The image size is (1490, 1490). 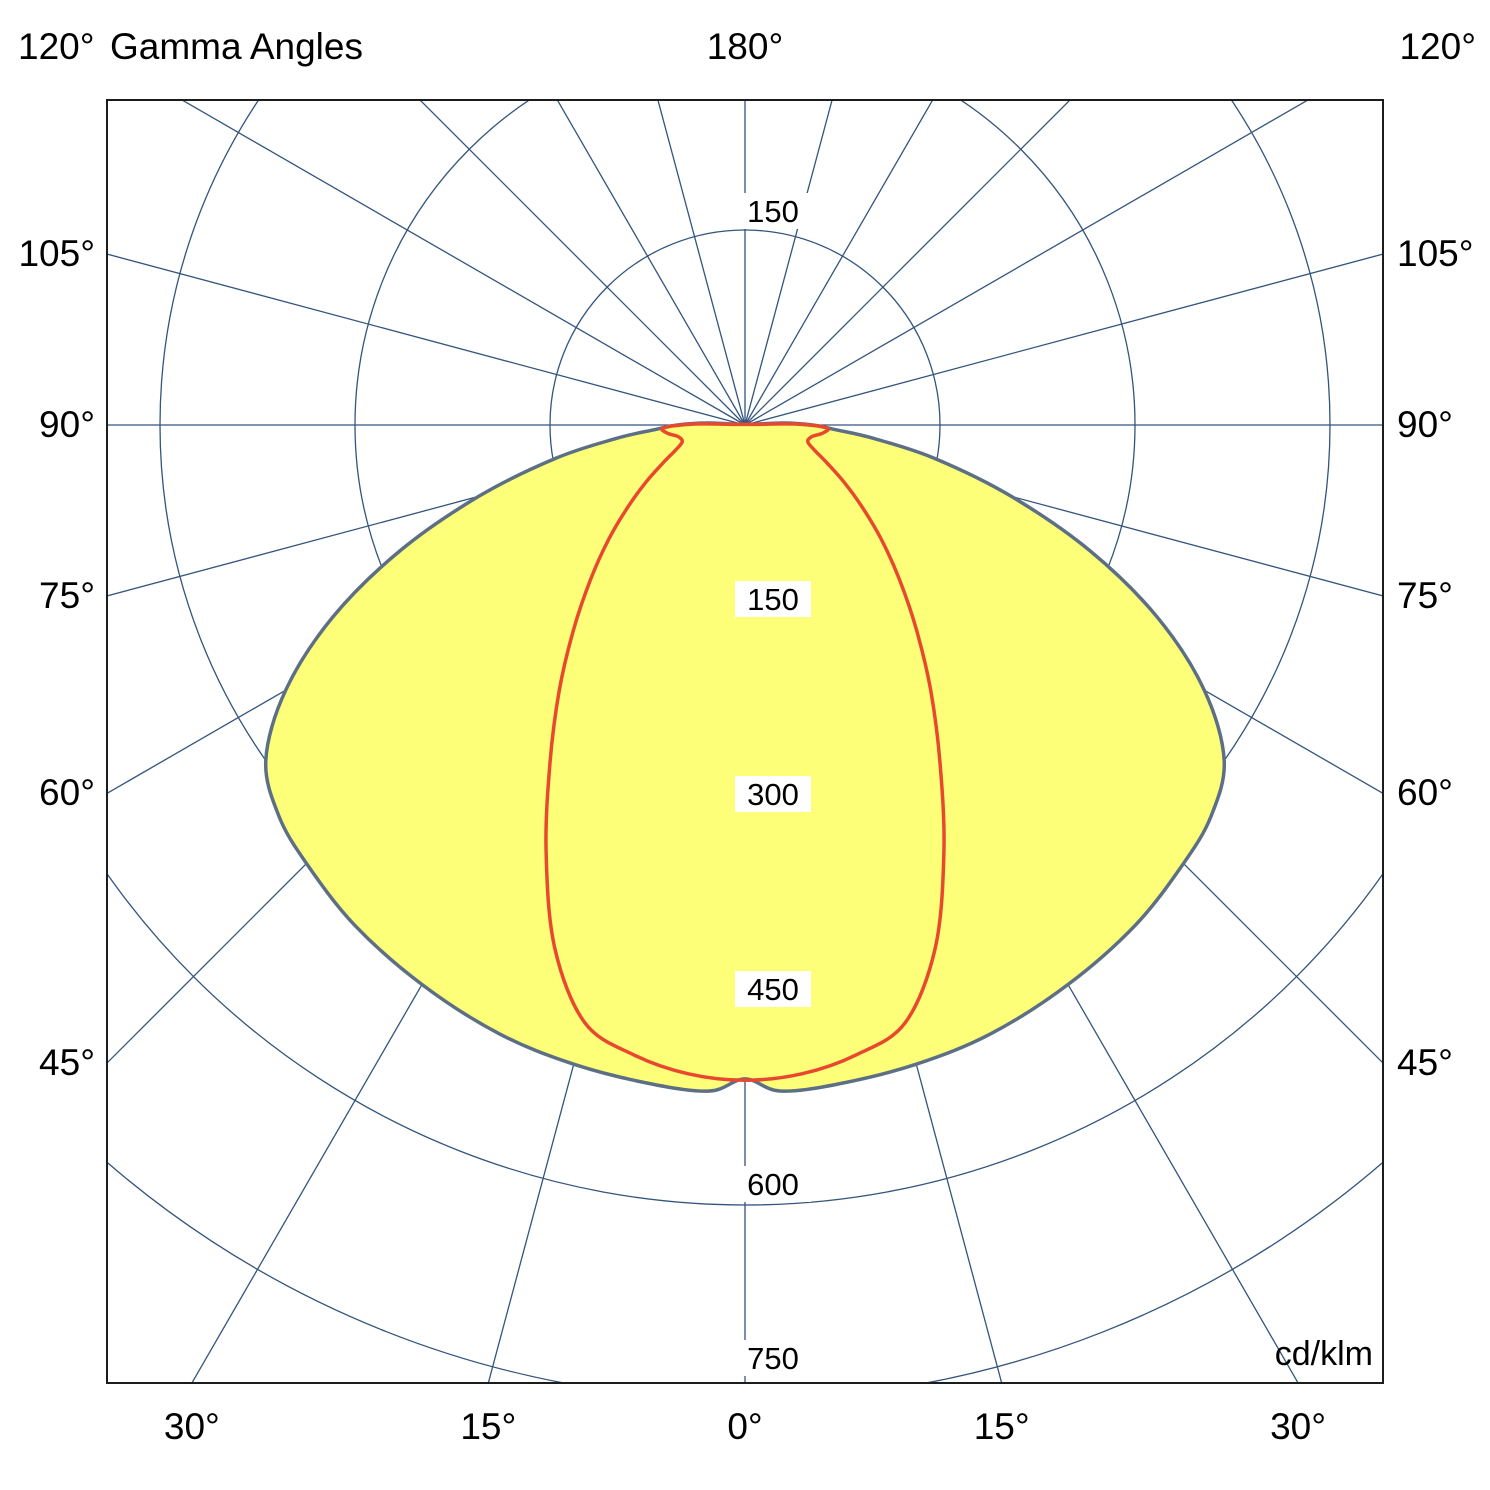 What do you see at coordinates (191, 1426) in the screenshot?
I see `angle-label-bottom-0: 30°` at bounding box center [191, 1426].